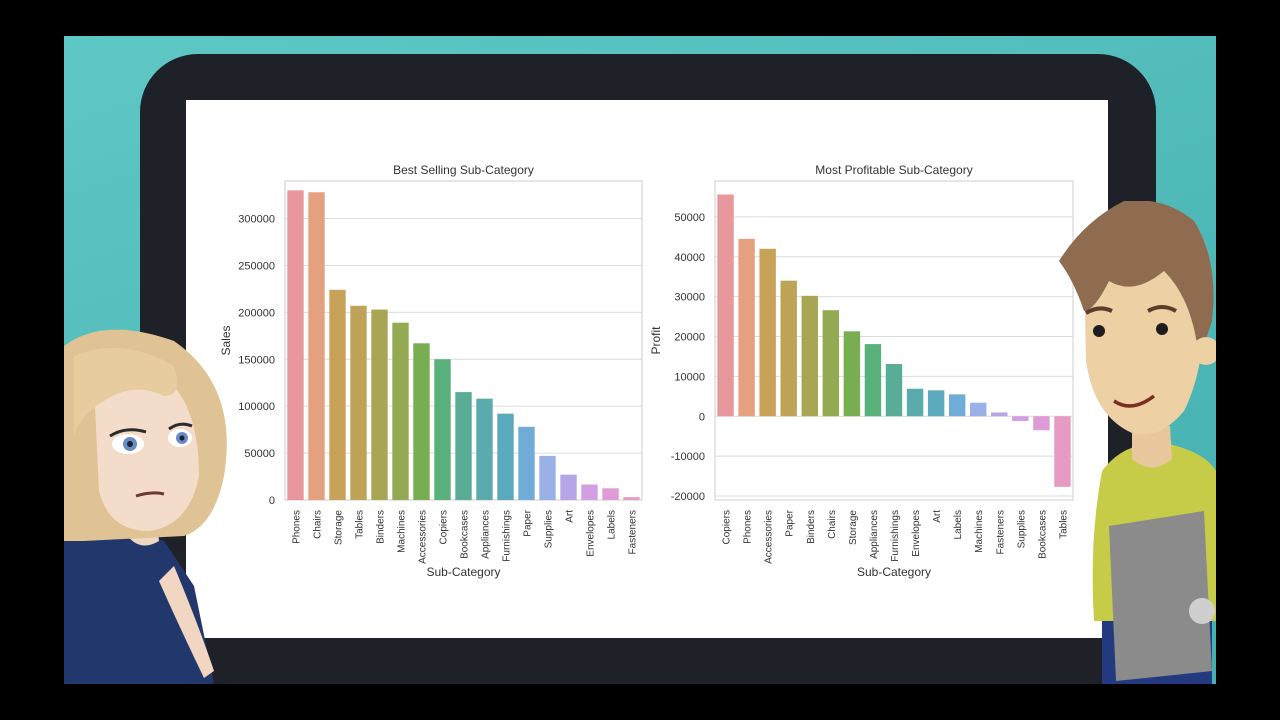 This screenshot has width=1280, height=720. I want to click on sales-bar-furnishings, so click(505, 456).